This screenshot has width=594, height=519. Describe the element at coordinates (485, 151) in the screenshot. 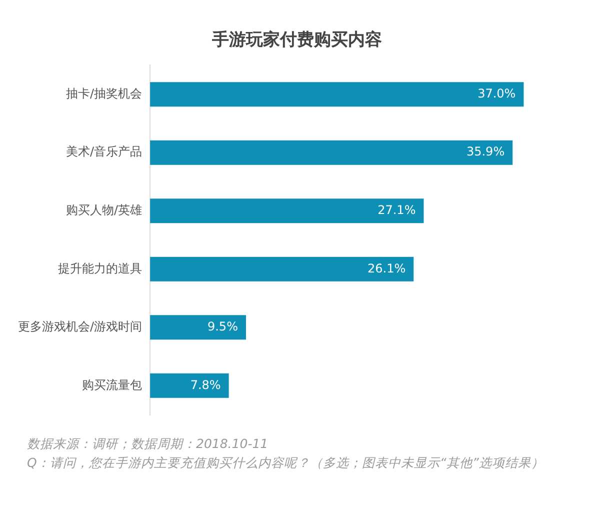

I see `data-label: 35.9%` at that location.